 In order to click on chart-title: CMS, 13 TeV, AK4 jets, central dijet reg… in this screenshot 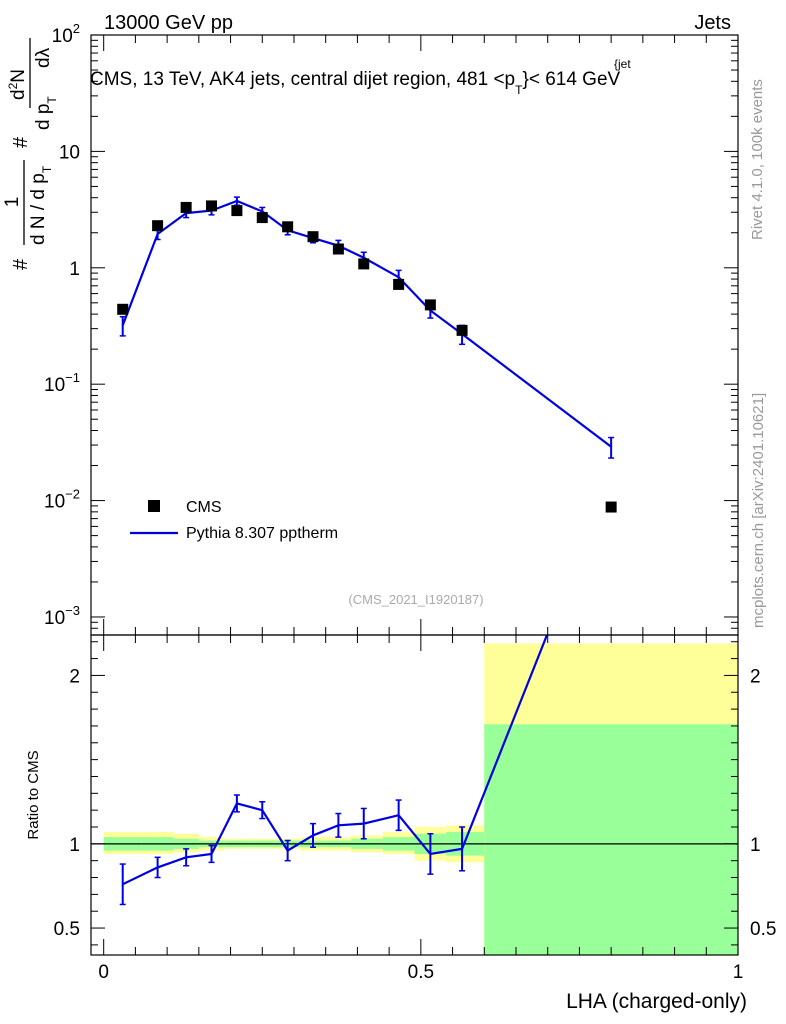, I will do `click(355, 83)`.